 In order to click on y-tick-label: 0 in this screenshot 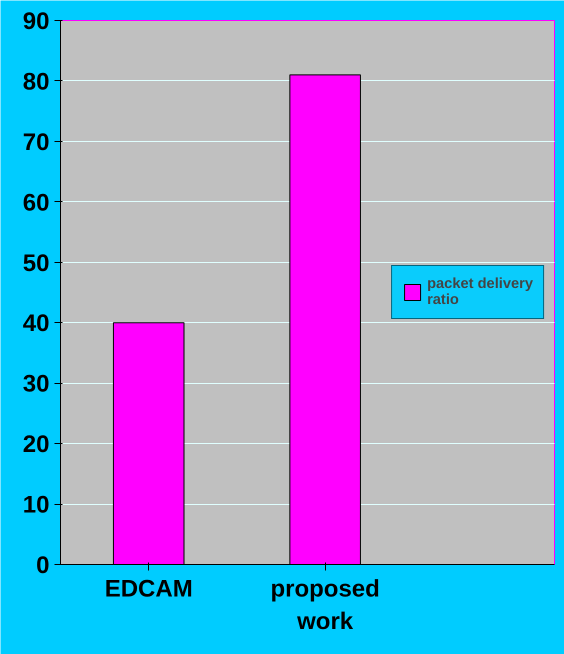, I will do `click(43, 565)`.